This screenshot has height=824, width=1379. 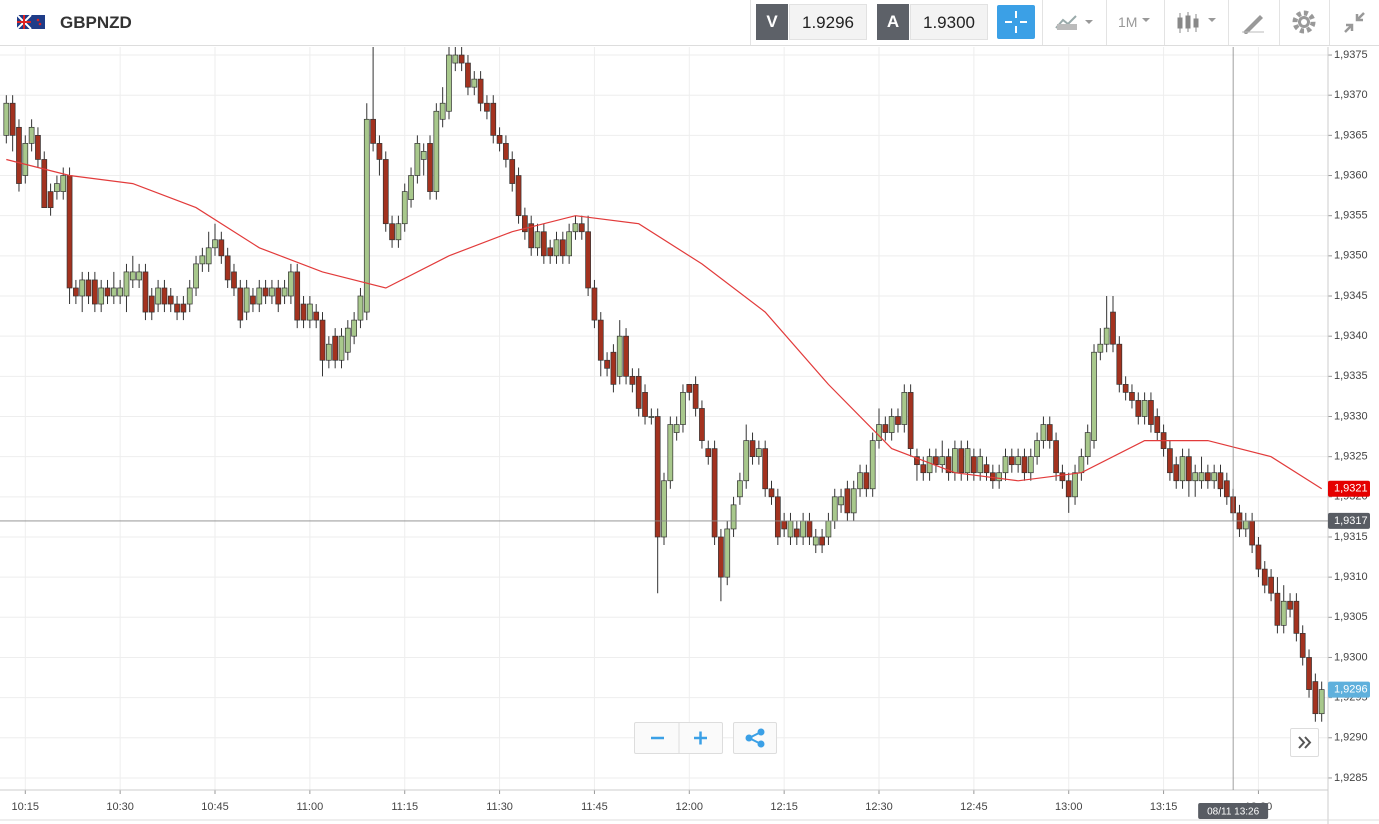 I want to click on x-tick-label: 12:45, so click(x=974, y=807).